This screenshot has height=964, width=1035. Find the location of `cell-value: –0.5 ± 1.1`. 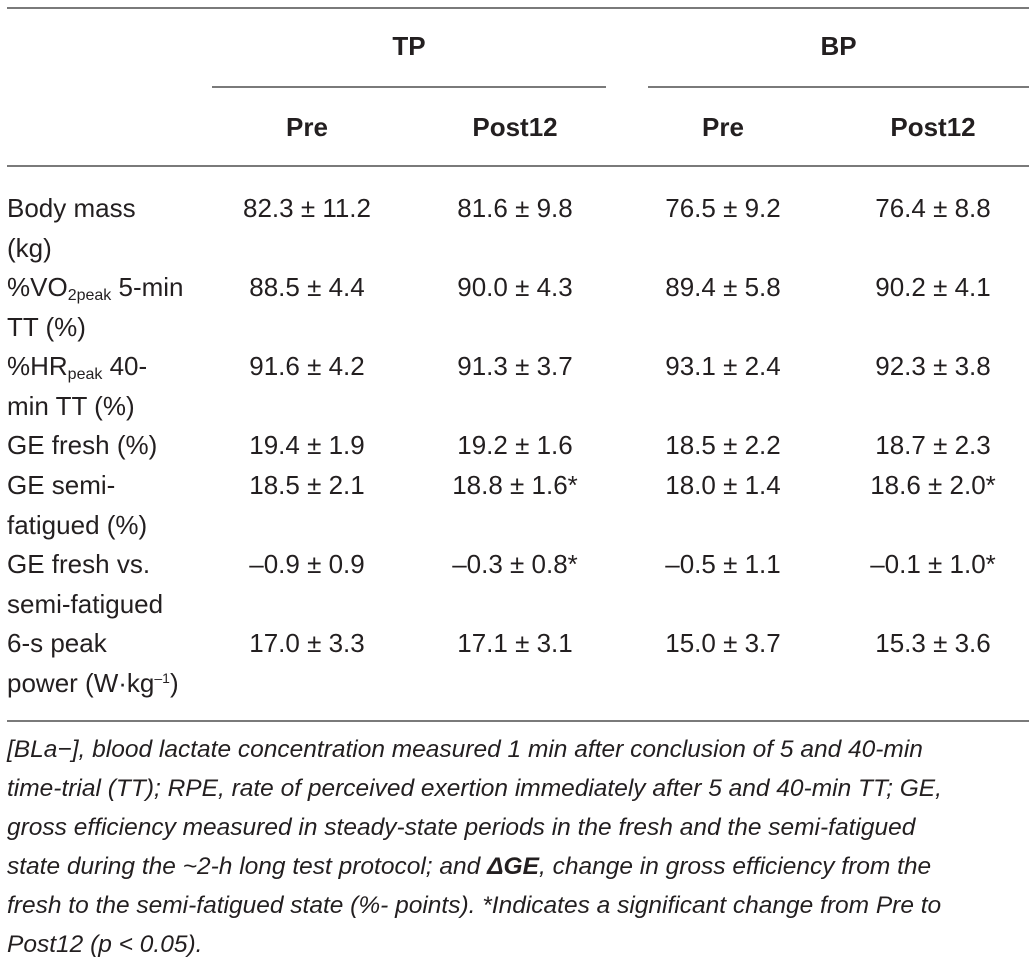

cell-value: –0.5 ± 1.1 is located at coordinates (723, 564).